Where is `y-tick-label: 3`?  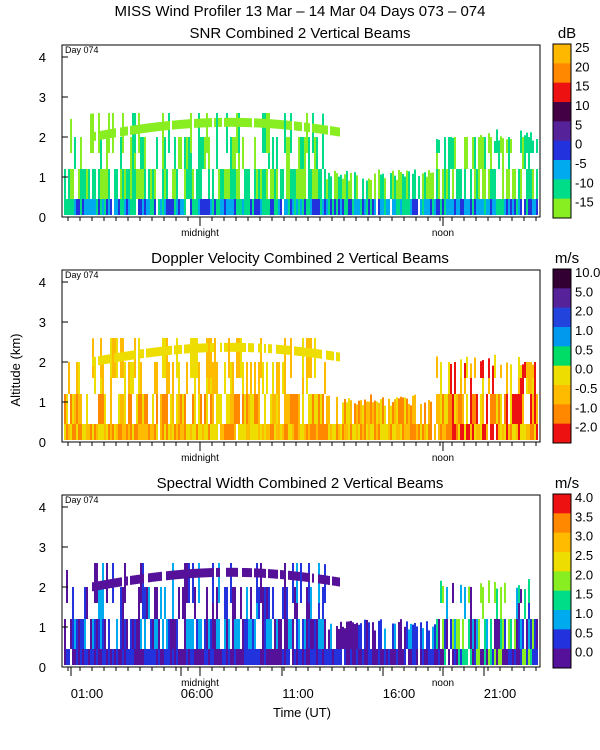 y-tick-label: 3 is located at coordinates (42, 97).